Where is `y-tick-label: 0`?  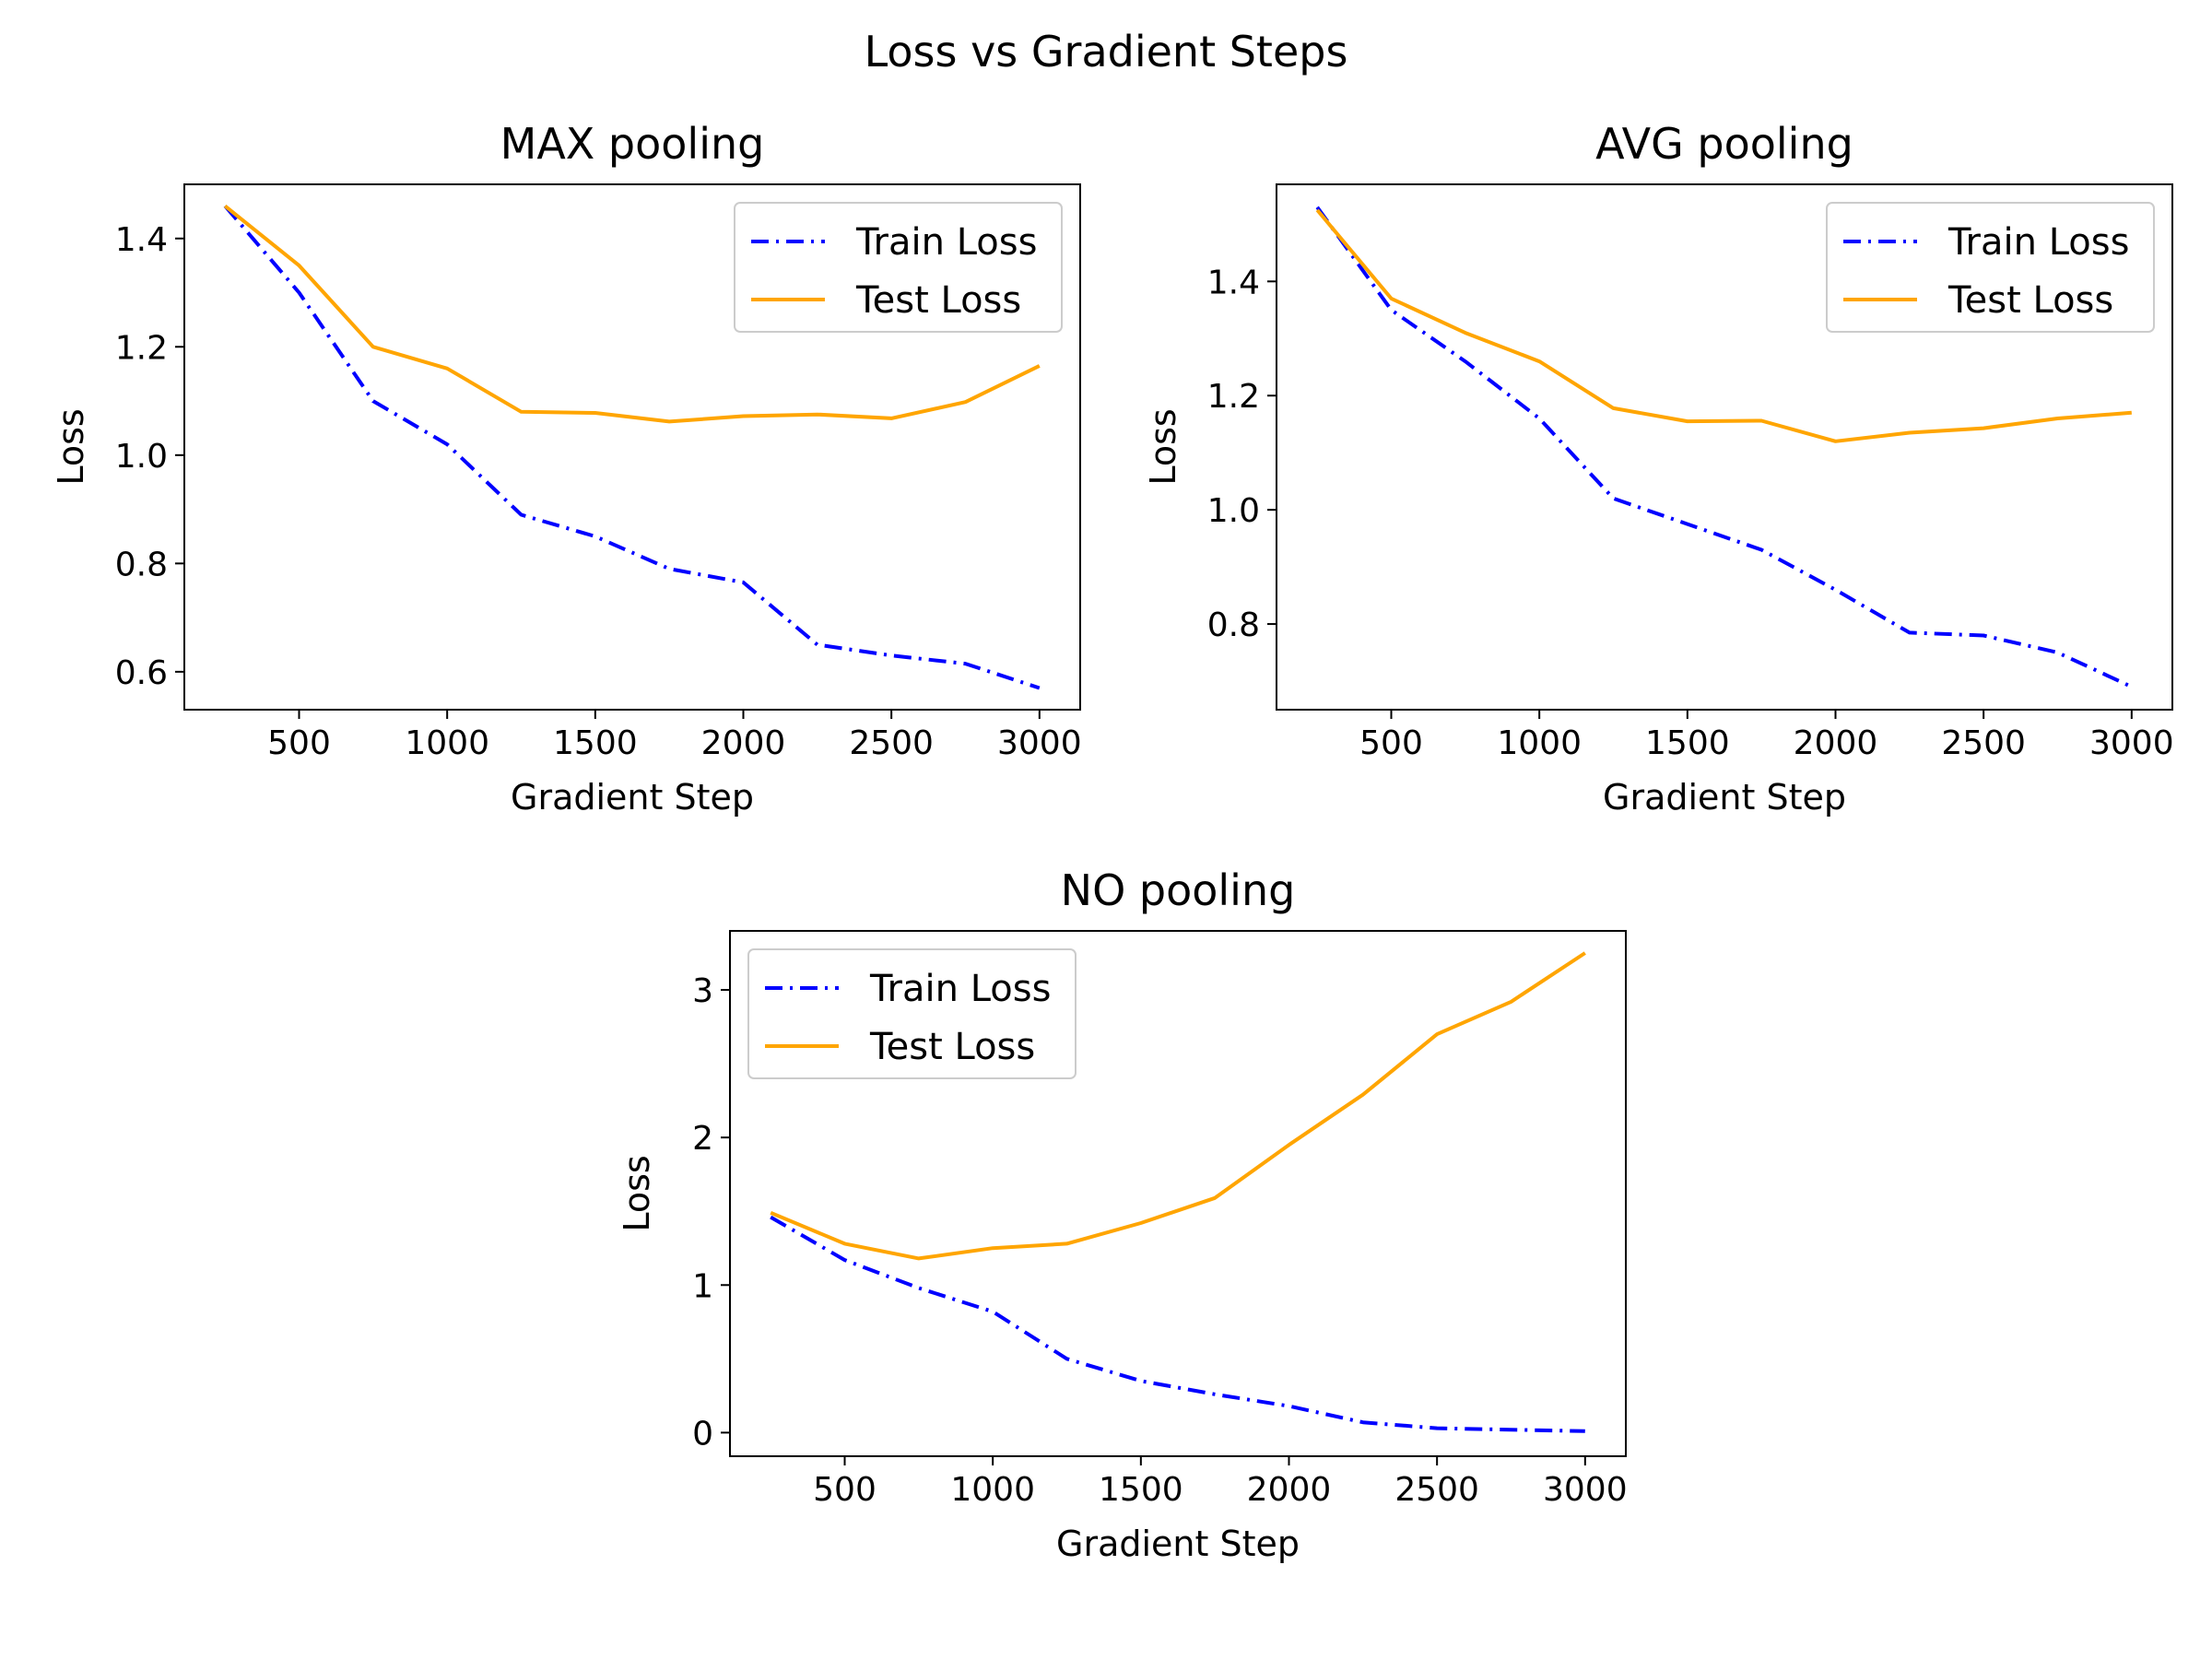
y-tick-label: 0 is located at coordinates (702, 1434).